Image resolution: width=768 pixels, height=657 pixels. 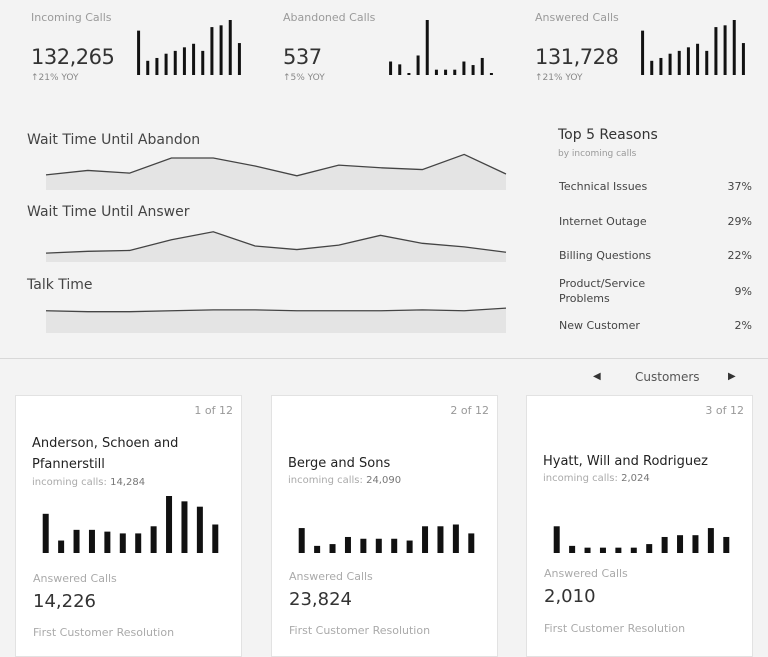 I want to click on card-count: 2 of 12, so click(x=469, y=410).